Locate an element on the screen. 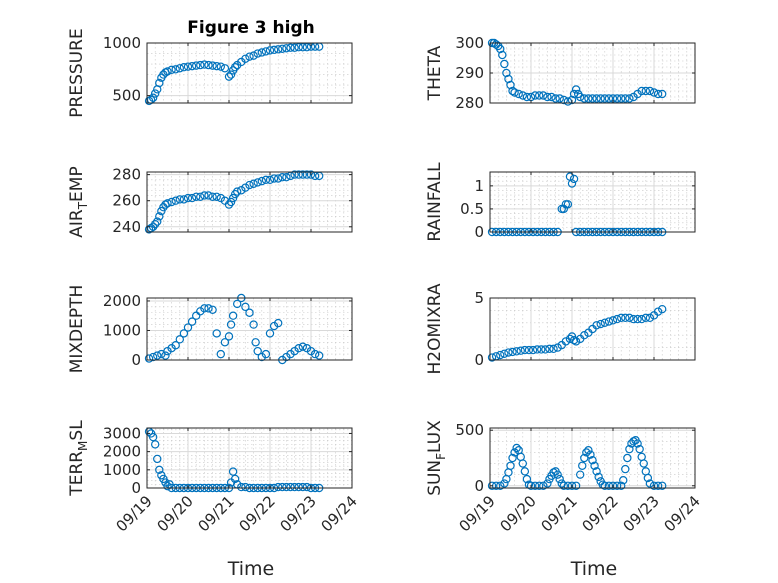 The height and width of the screenshot is (583, 778). y-axis-label: RAINFALL is located at coordinates (435, 202).